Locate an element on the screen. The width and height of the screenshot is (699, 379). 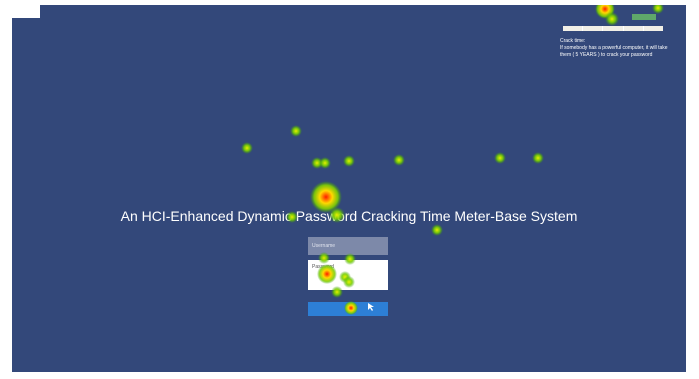
cursor is located at coordinates (371, 307).